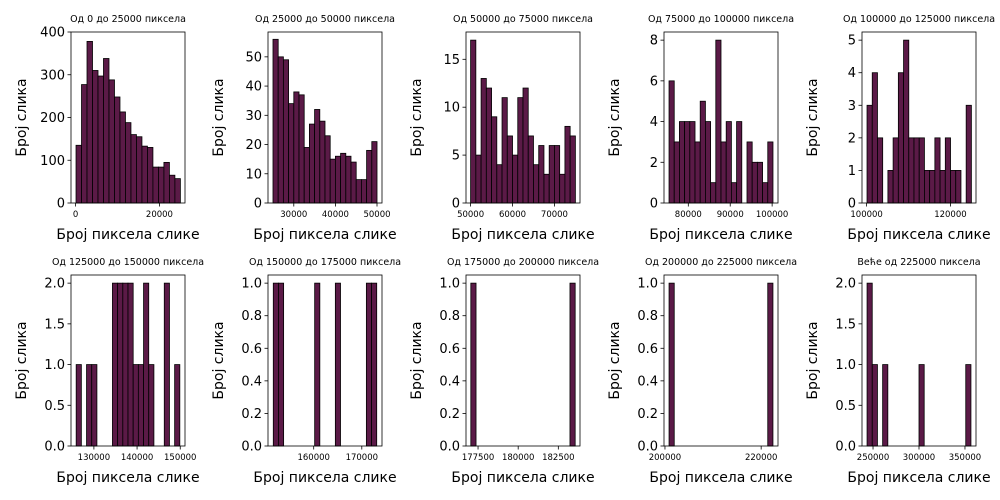  What do you see at coordinates (478, 458) in the screenshot?
I see `x-tick-label: 177500` at bounding box center [478, 458].